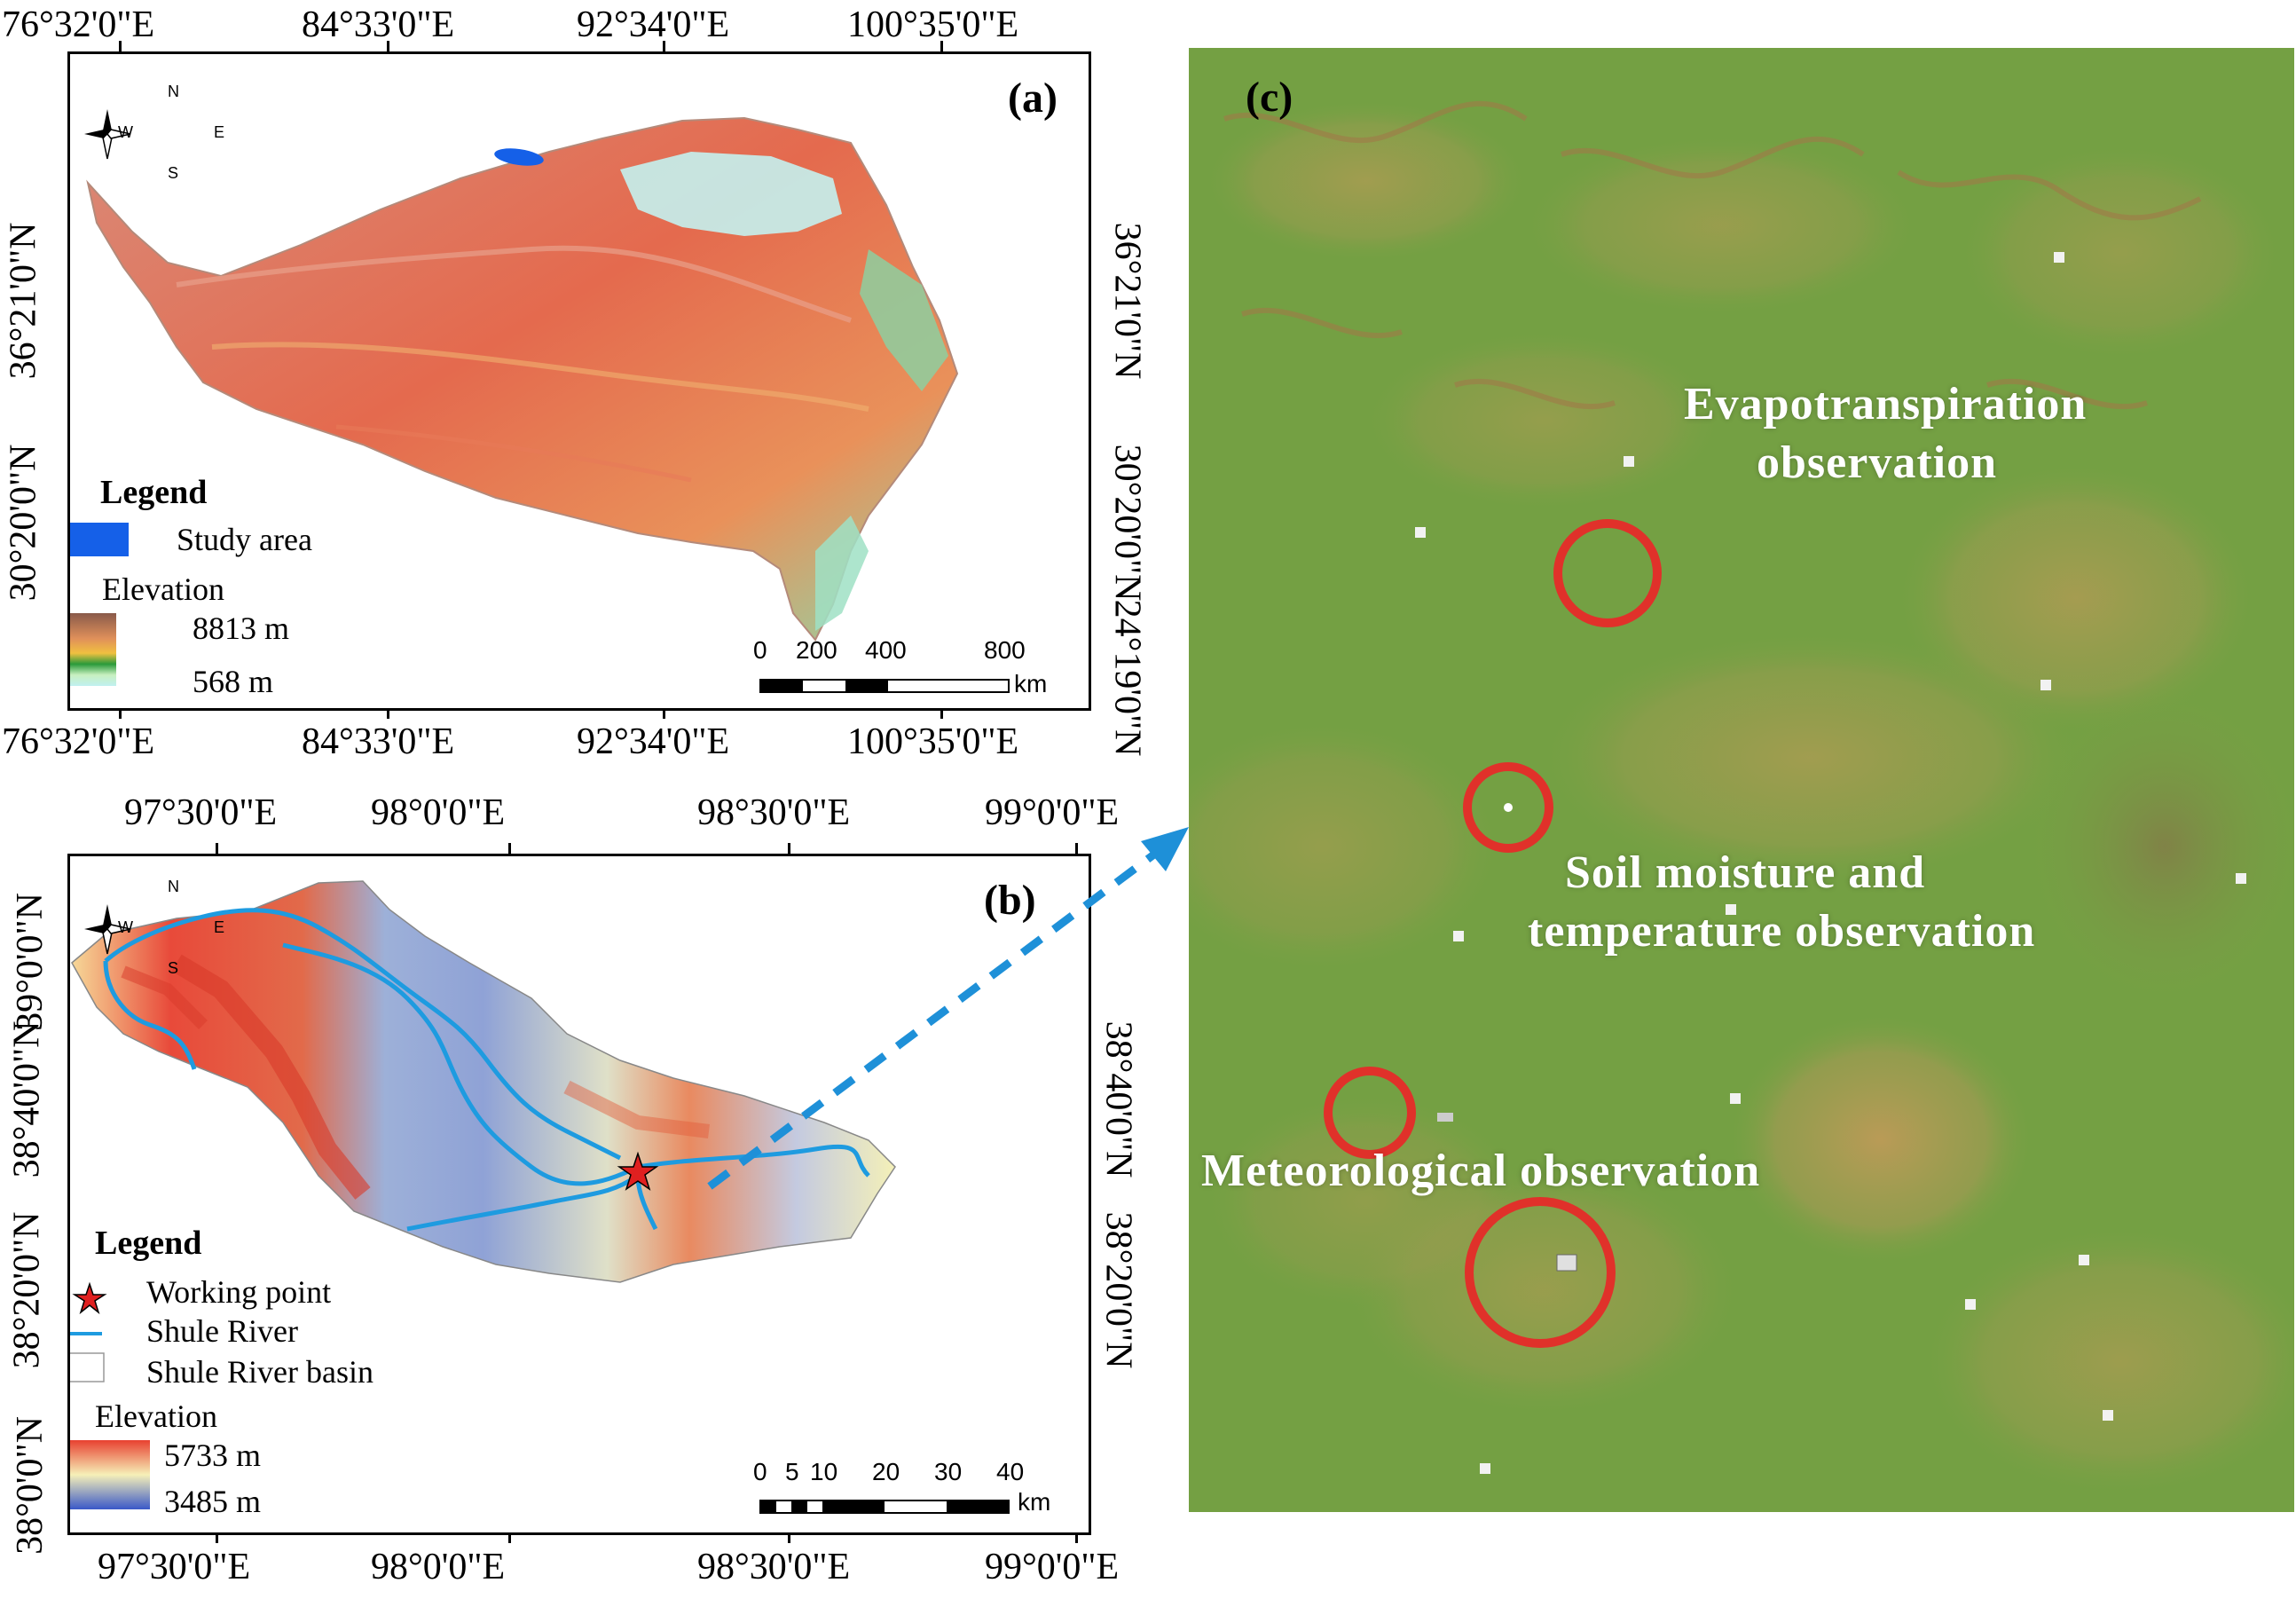 This screenshot has width=2296, height=1599. Describe the element at coordinates (23, 301) in the screenshot. I see `panel-a-left-tick-1: 36°21'0"N` at that location.